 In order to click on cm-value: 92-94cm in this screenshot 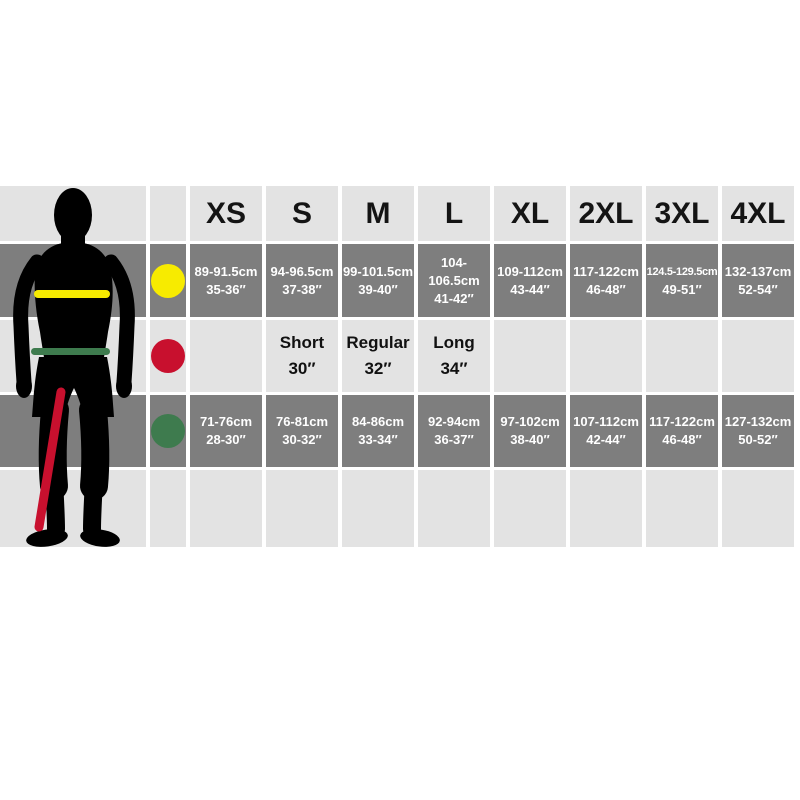, I will do `click(454, 421)`.